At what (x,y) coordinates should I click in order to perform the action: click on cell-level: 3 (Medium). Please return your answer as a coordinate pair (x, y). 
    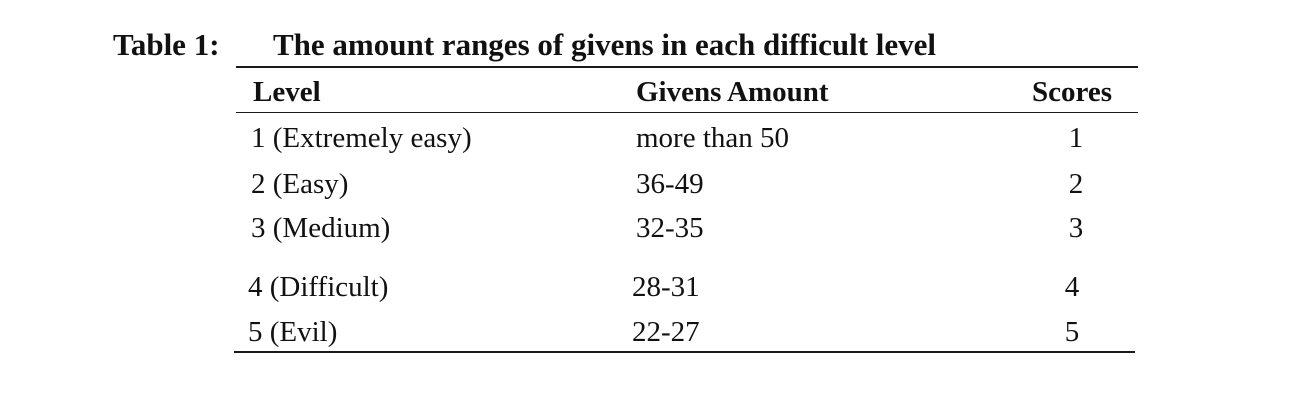
    Looking at the image, I should click on (321, 228).